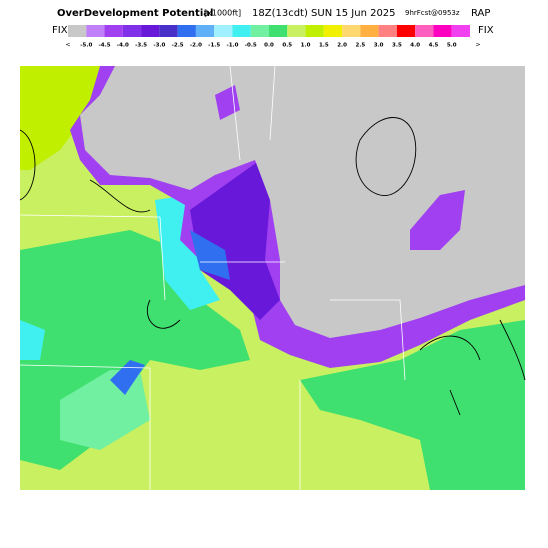 The height and width of the screenshot is (548, 548). I want to click on legend-label: 2.0, so click(342, 46).